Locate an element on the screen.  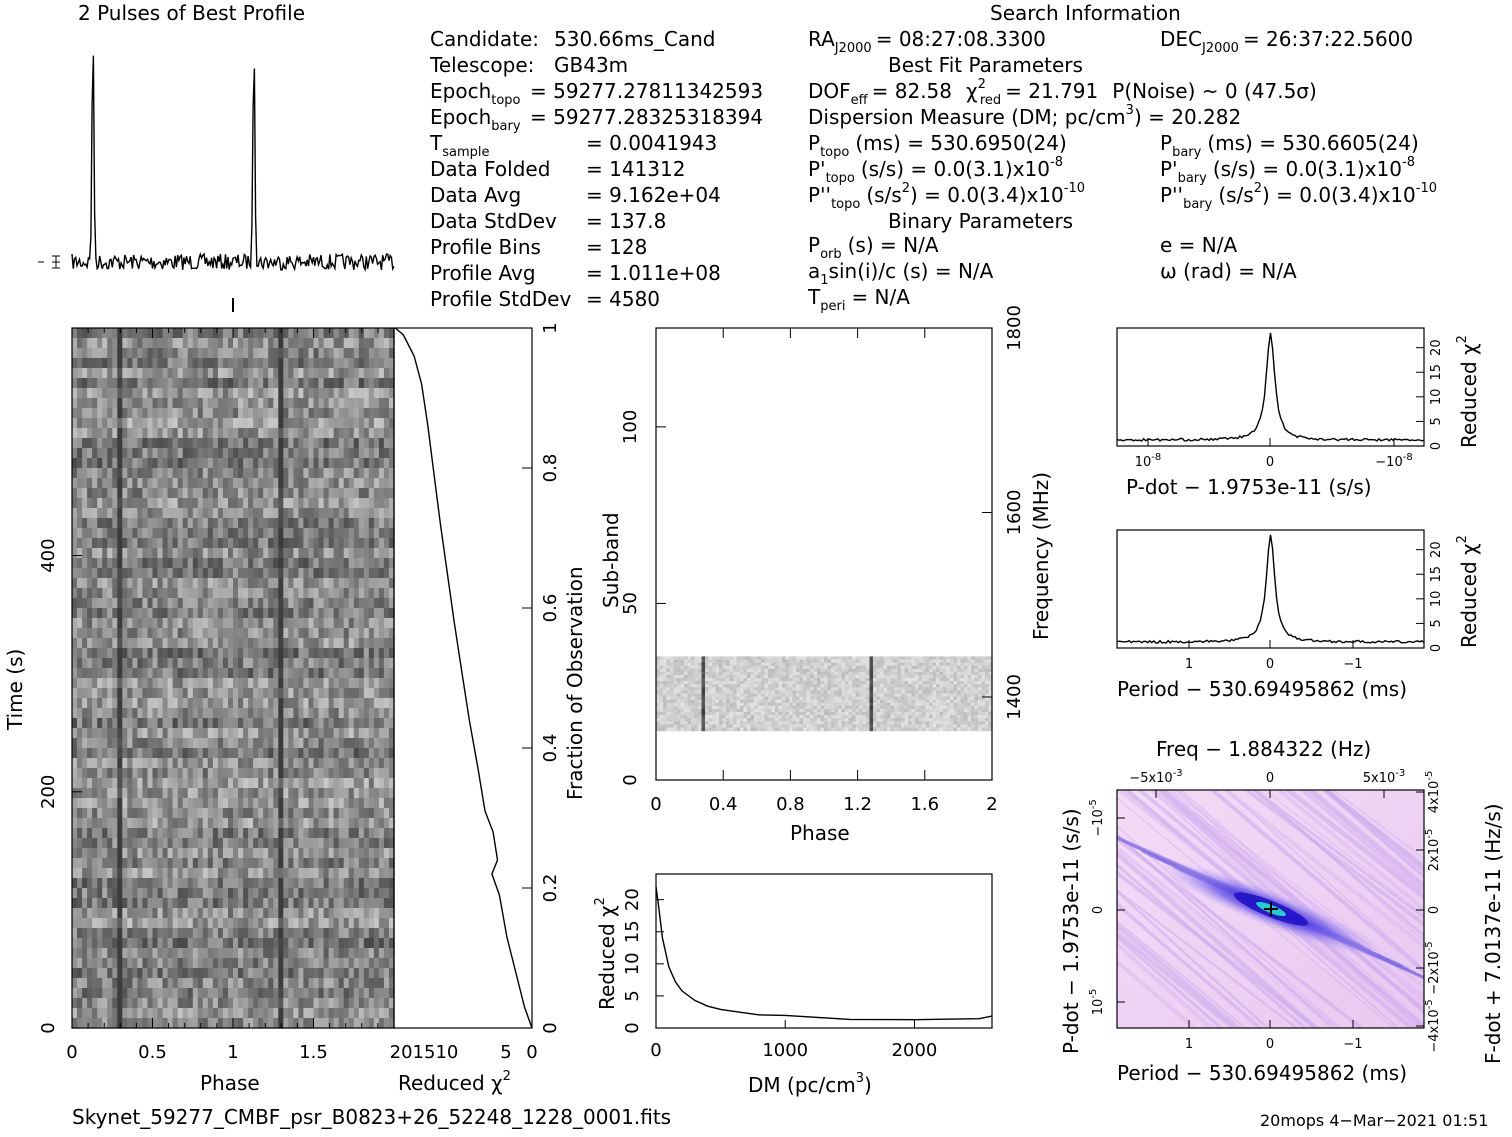
info-row-9: Profile Avg is located at coordinates (483, 273).